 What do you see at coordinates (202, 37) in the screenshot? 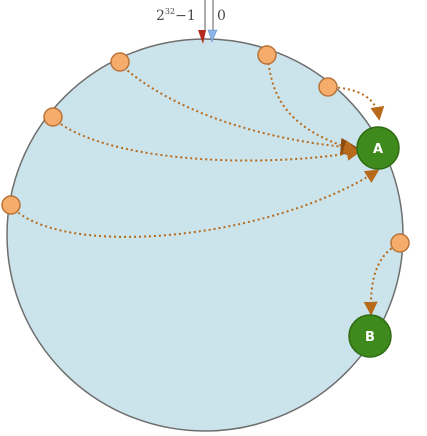
I see `pointer-max-triangle` at bounding box center [202, 37].